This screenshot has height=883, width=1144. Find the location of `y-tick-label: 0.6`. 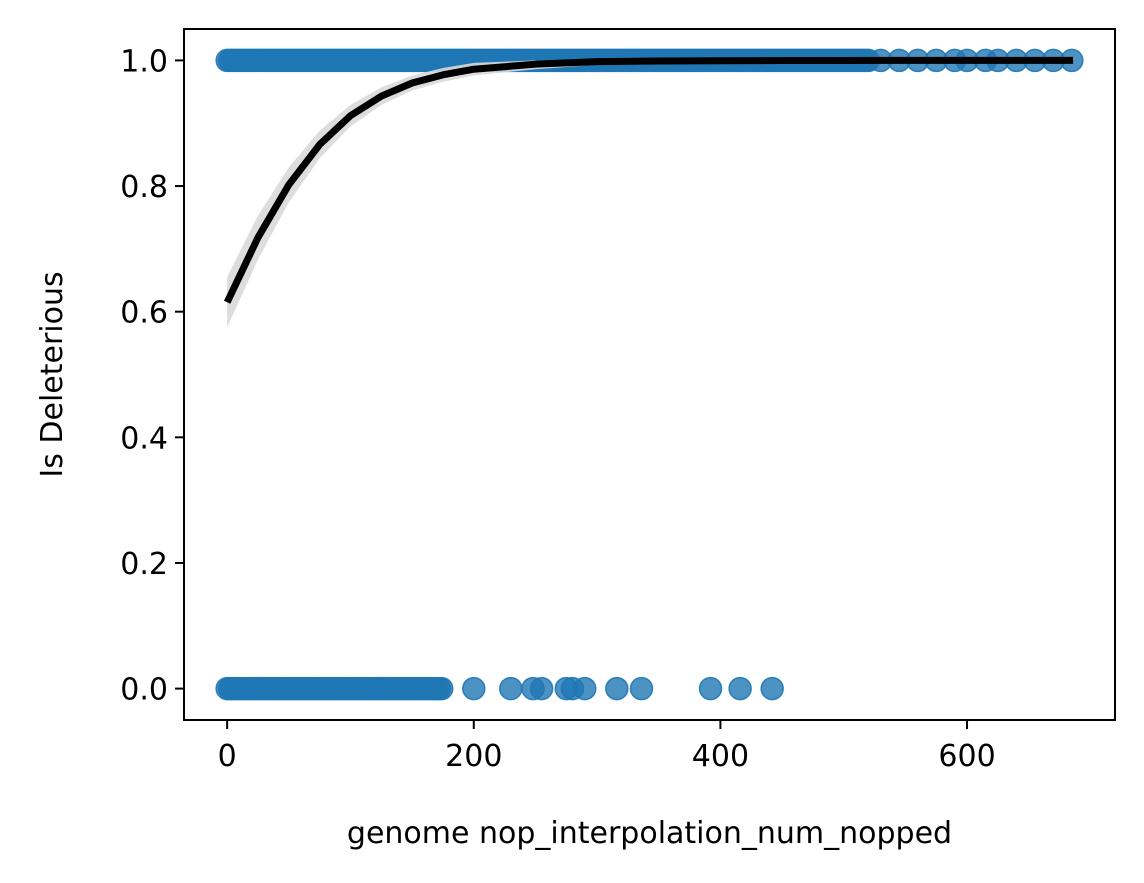

y-tick-label: 0.6 is located at coordinates (144, 313).